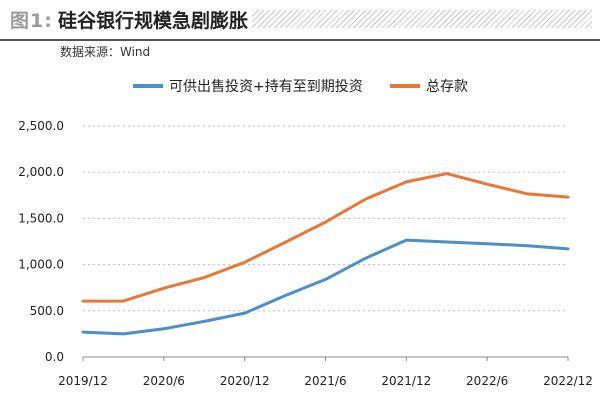 Image resolution: width=600 pixels, height=400 pixels. What do you see at coordinates (487, 381) in the screenshot?
I see `x-tick-label: 2022/6` at bounding box center [487, 381].